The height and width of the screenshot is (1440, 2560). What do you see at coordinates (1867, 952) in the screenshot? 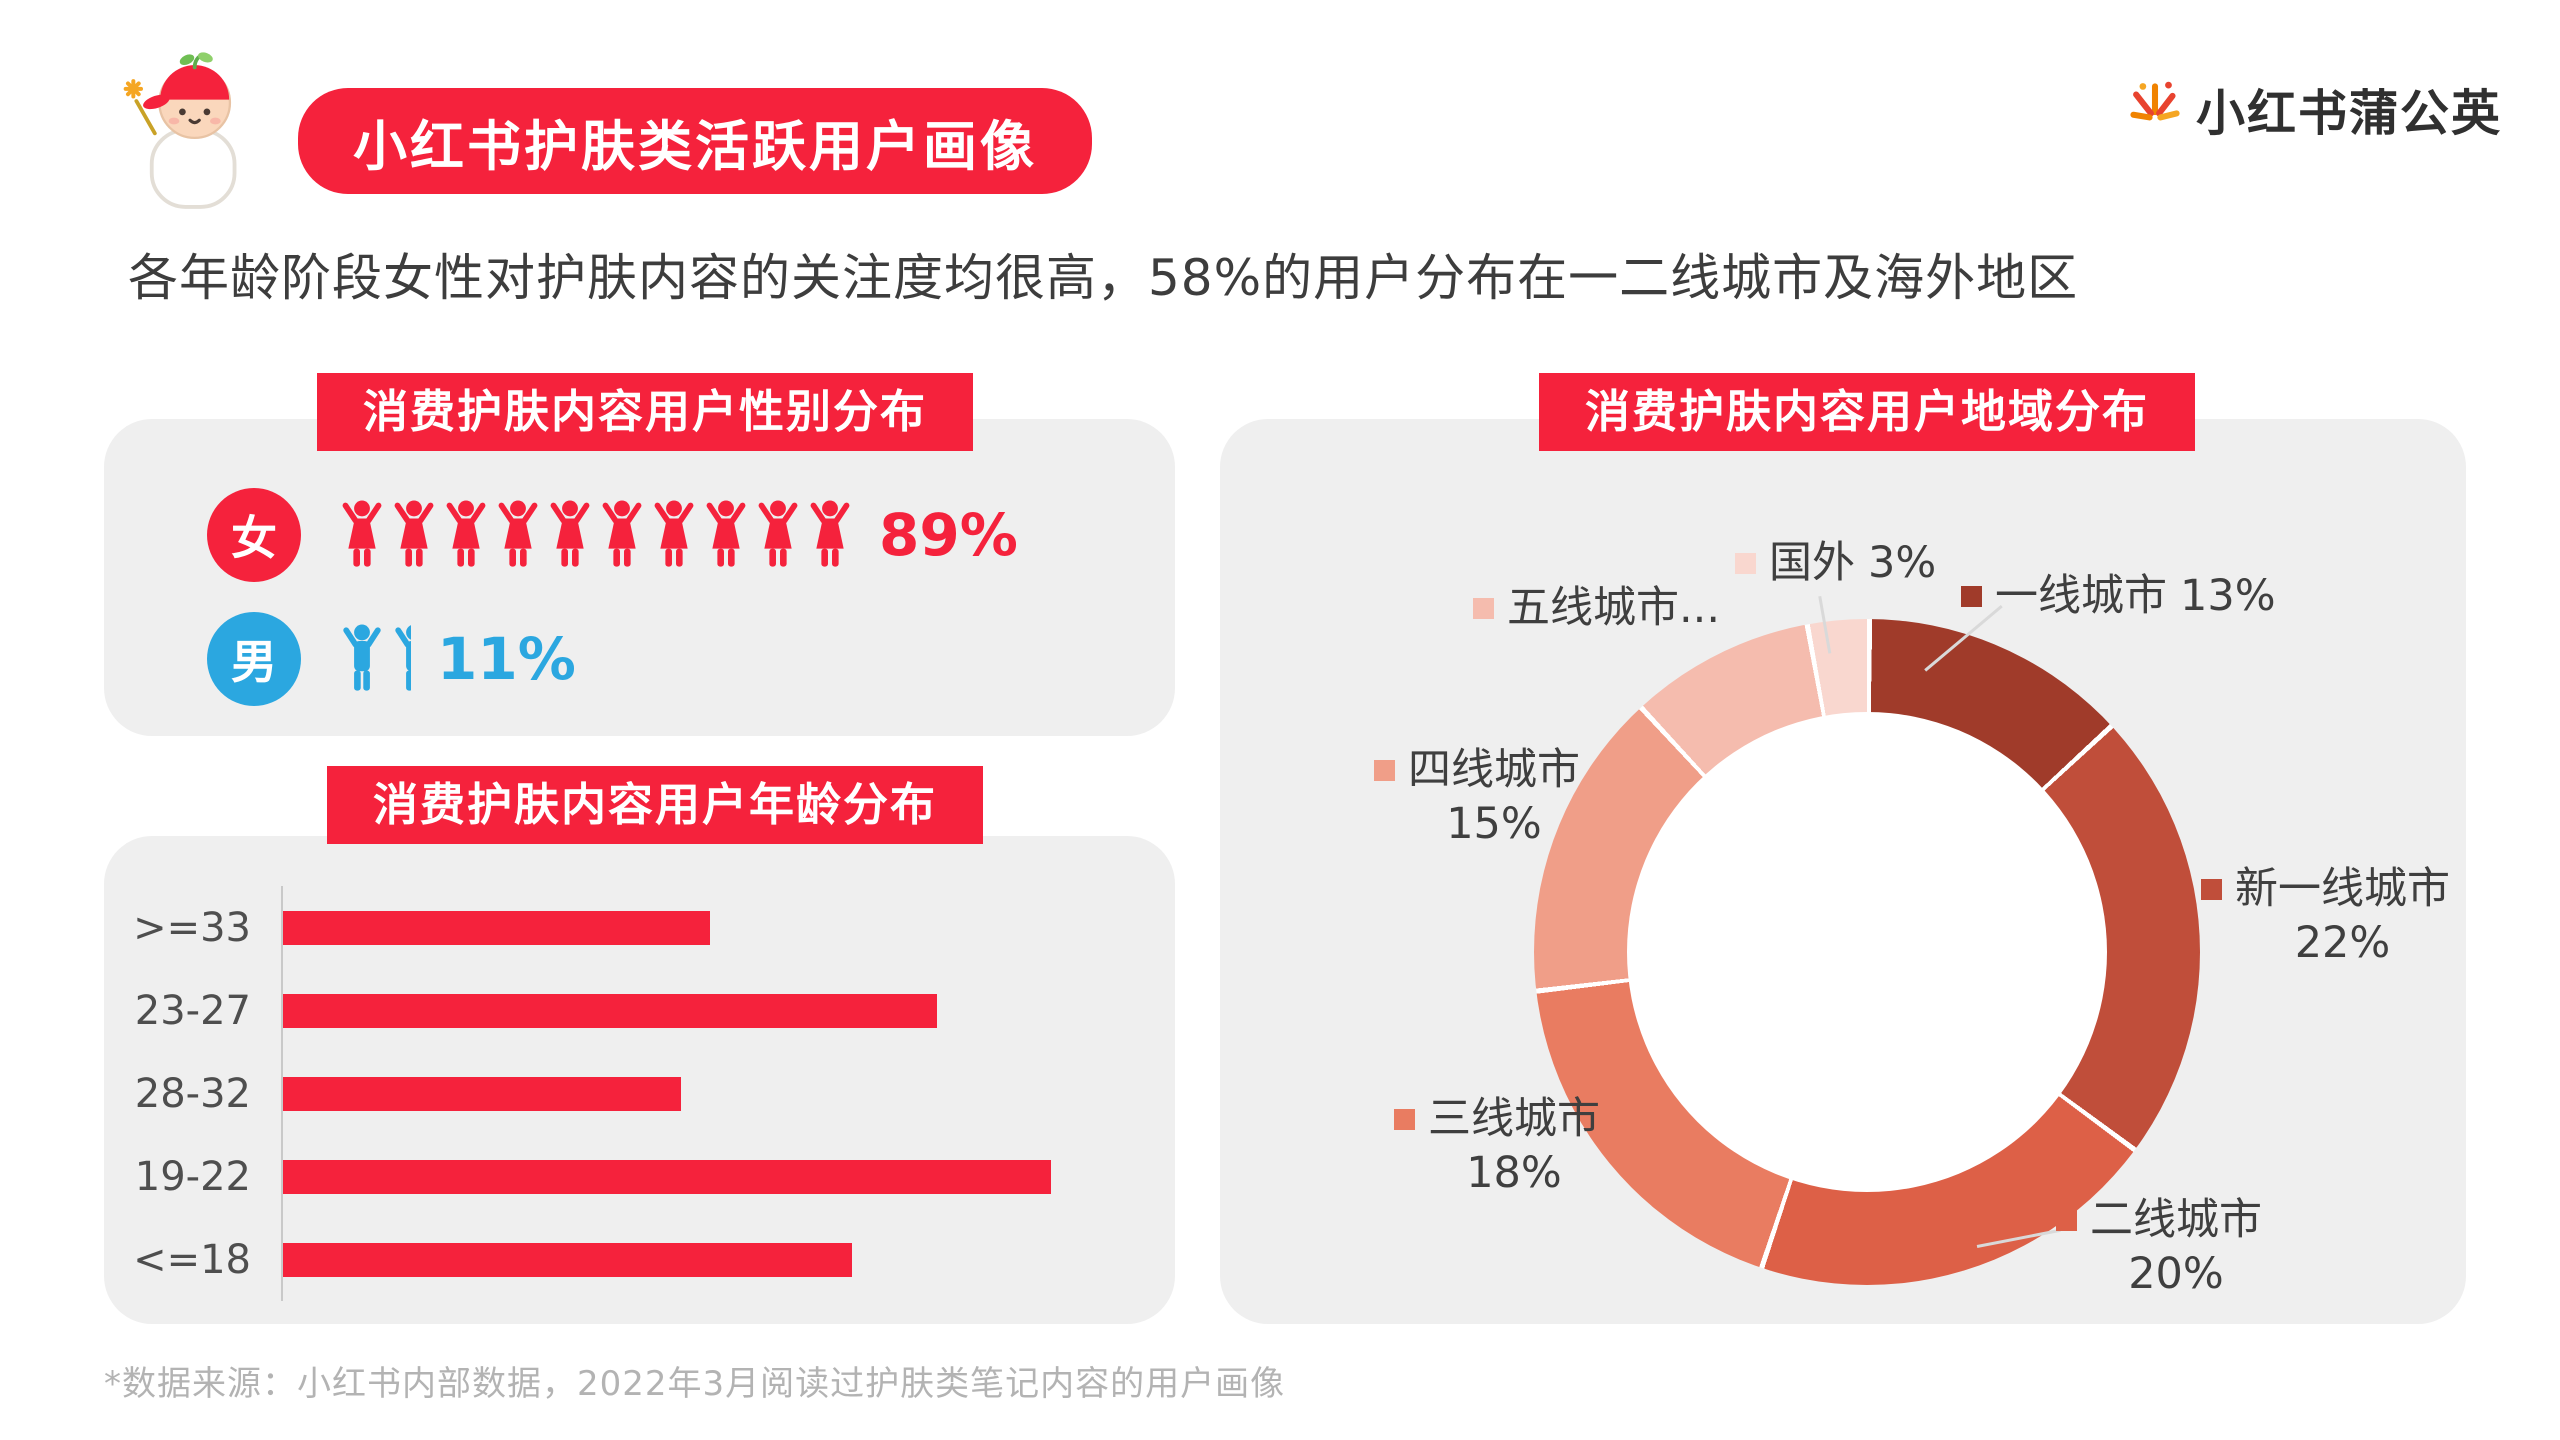
I see `region-donut` at bounding box center [1867, 952].